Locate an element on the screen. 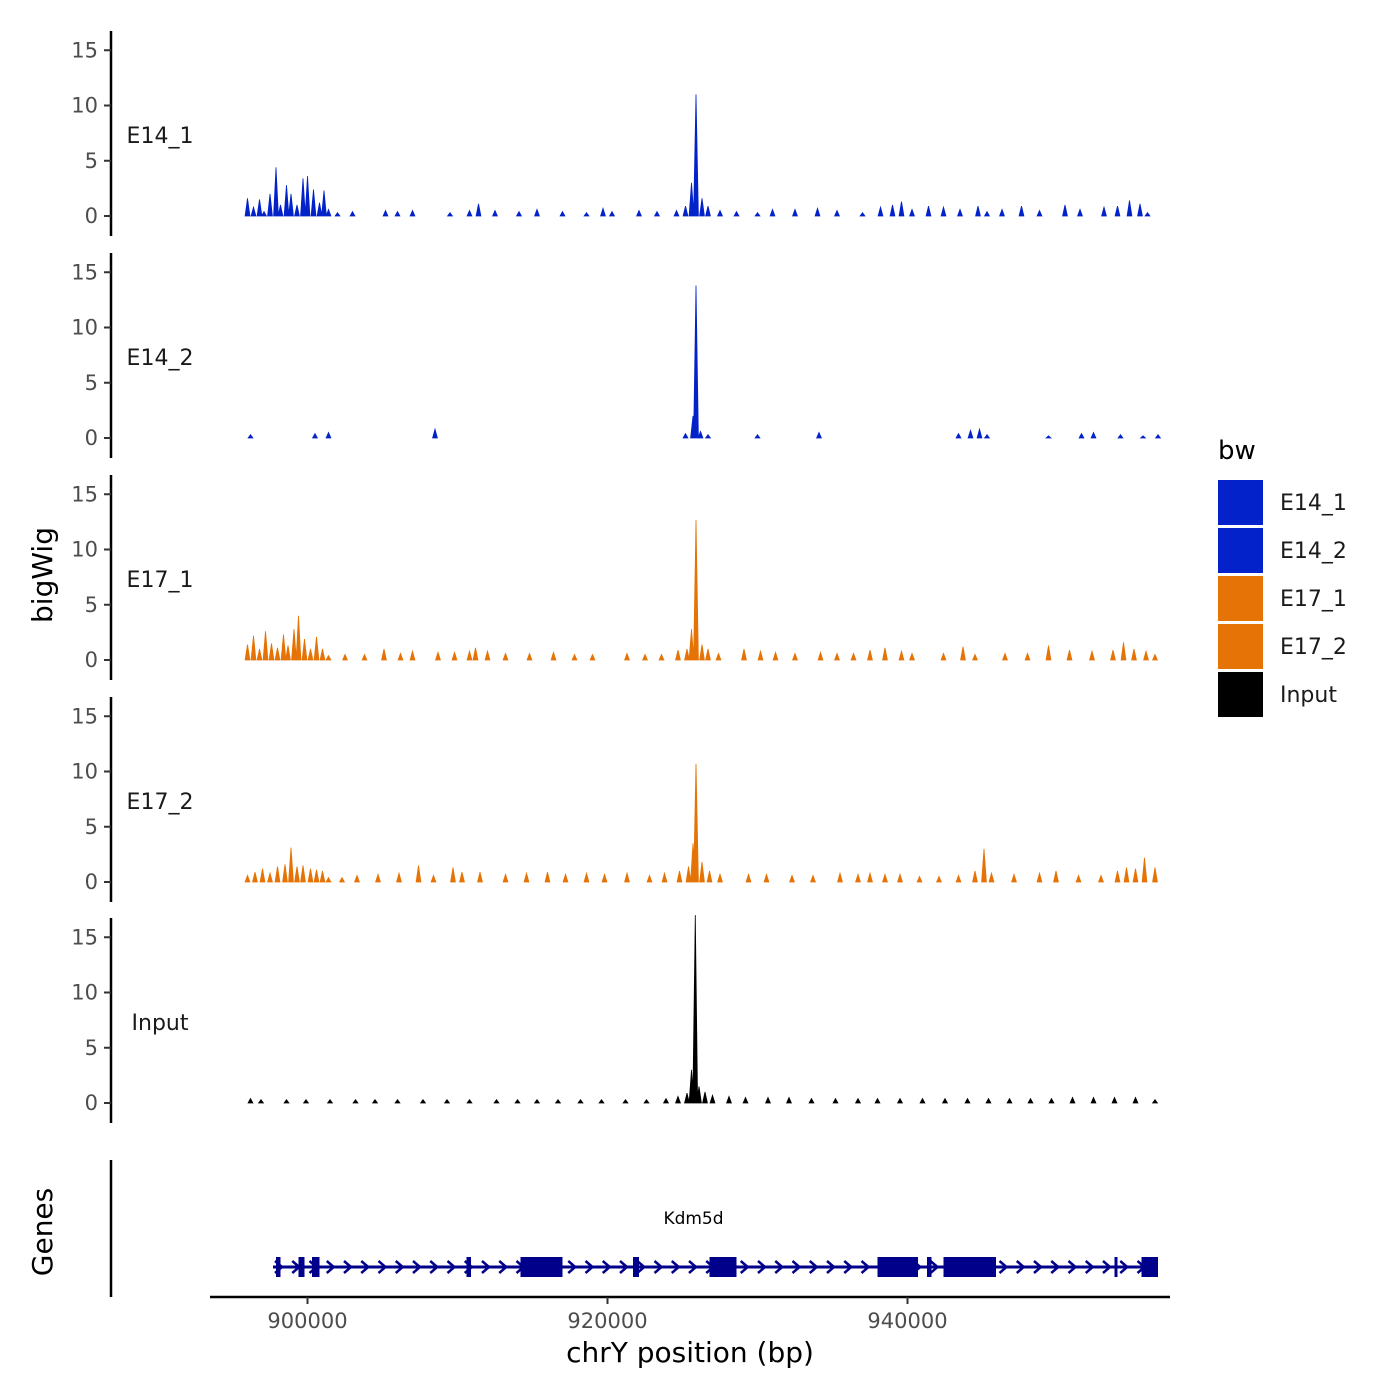 The width and height of the screenshot is (1400, 1400). x-axis-title: chrY position (bp) is located at coordinates (690, 1352).